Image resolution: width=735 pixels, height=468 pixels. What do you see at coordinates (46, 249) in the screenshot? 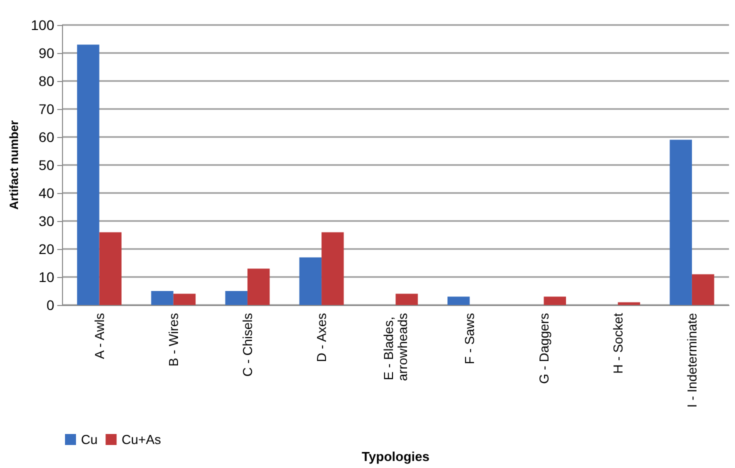
I see `y-tick-label: 20` at bounding box center [46, 249].